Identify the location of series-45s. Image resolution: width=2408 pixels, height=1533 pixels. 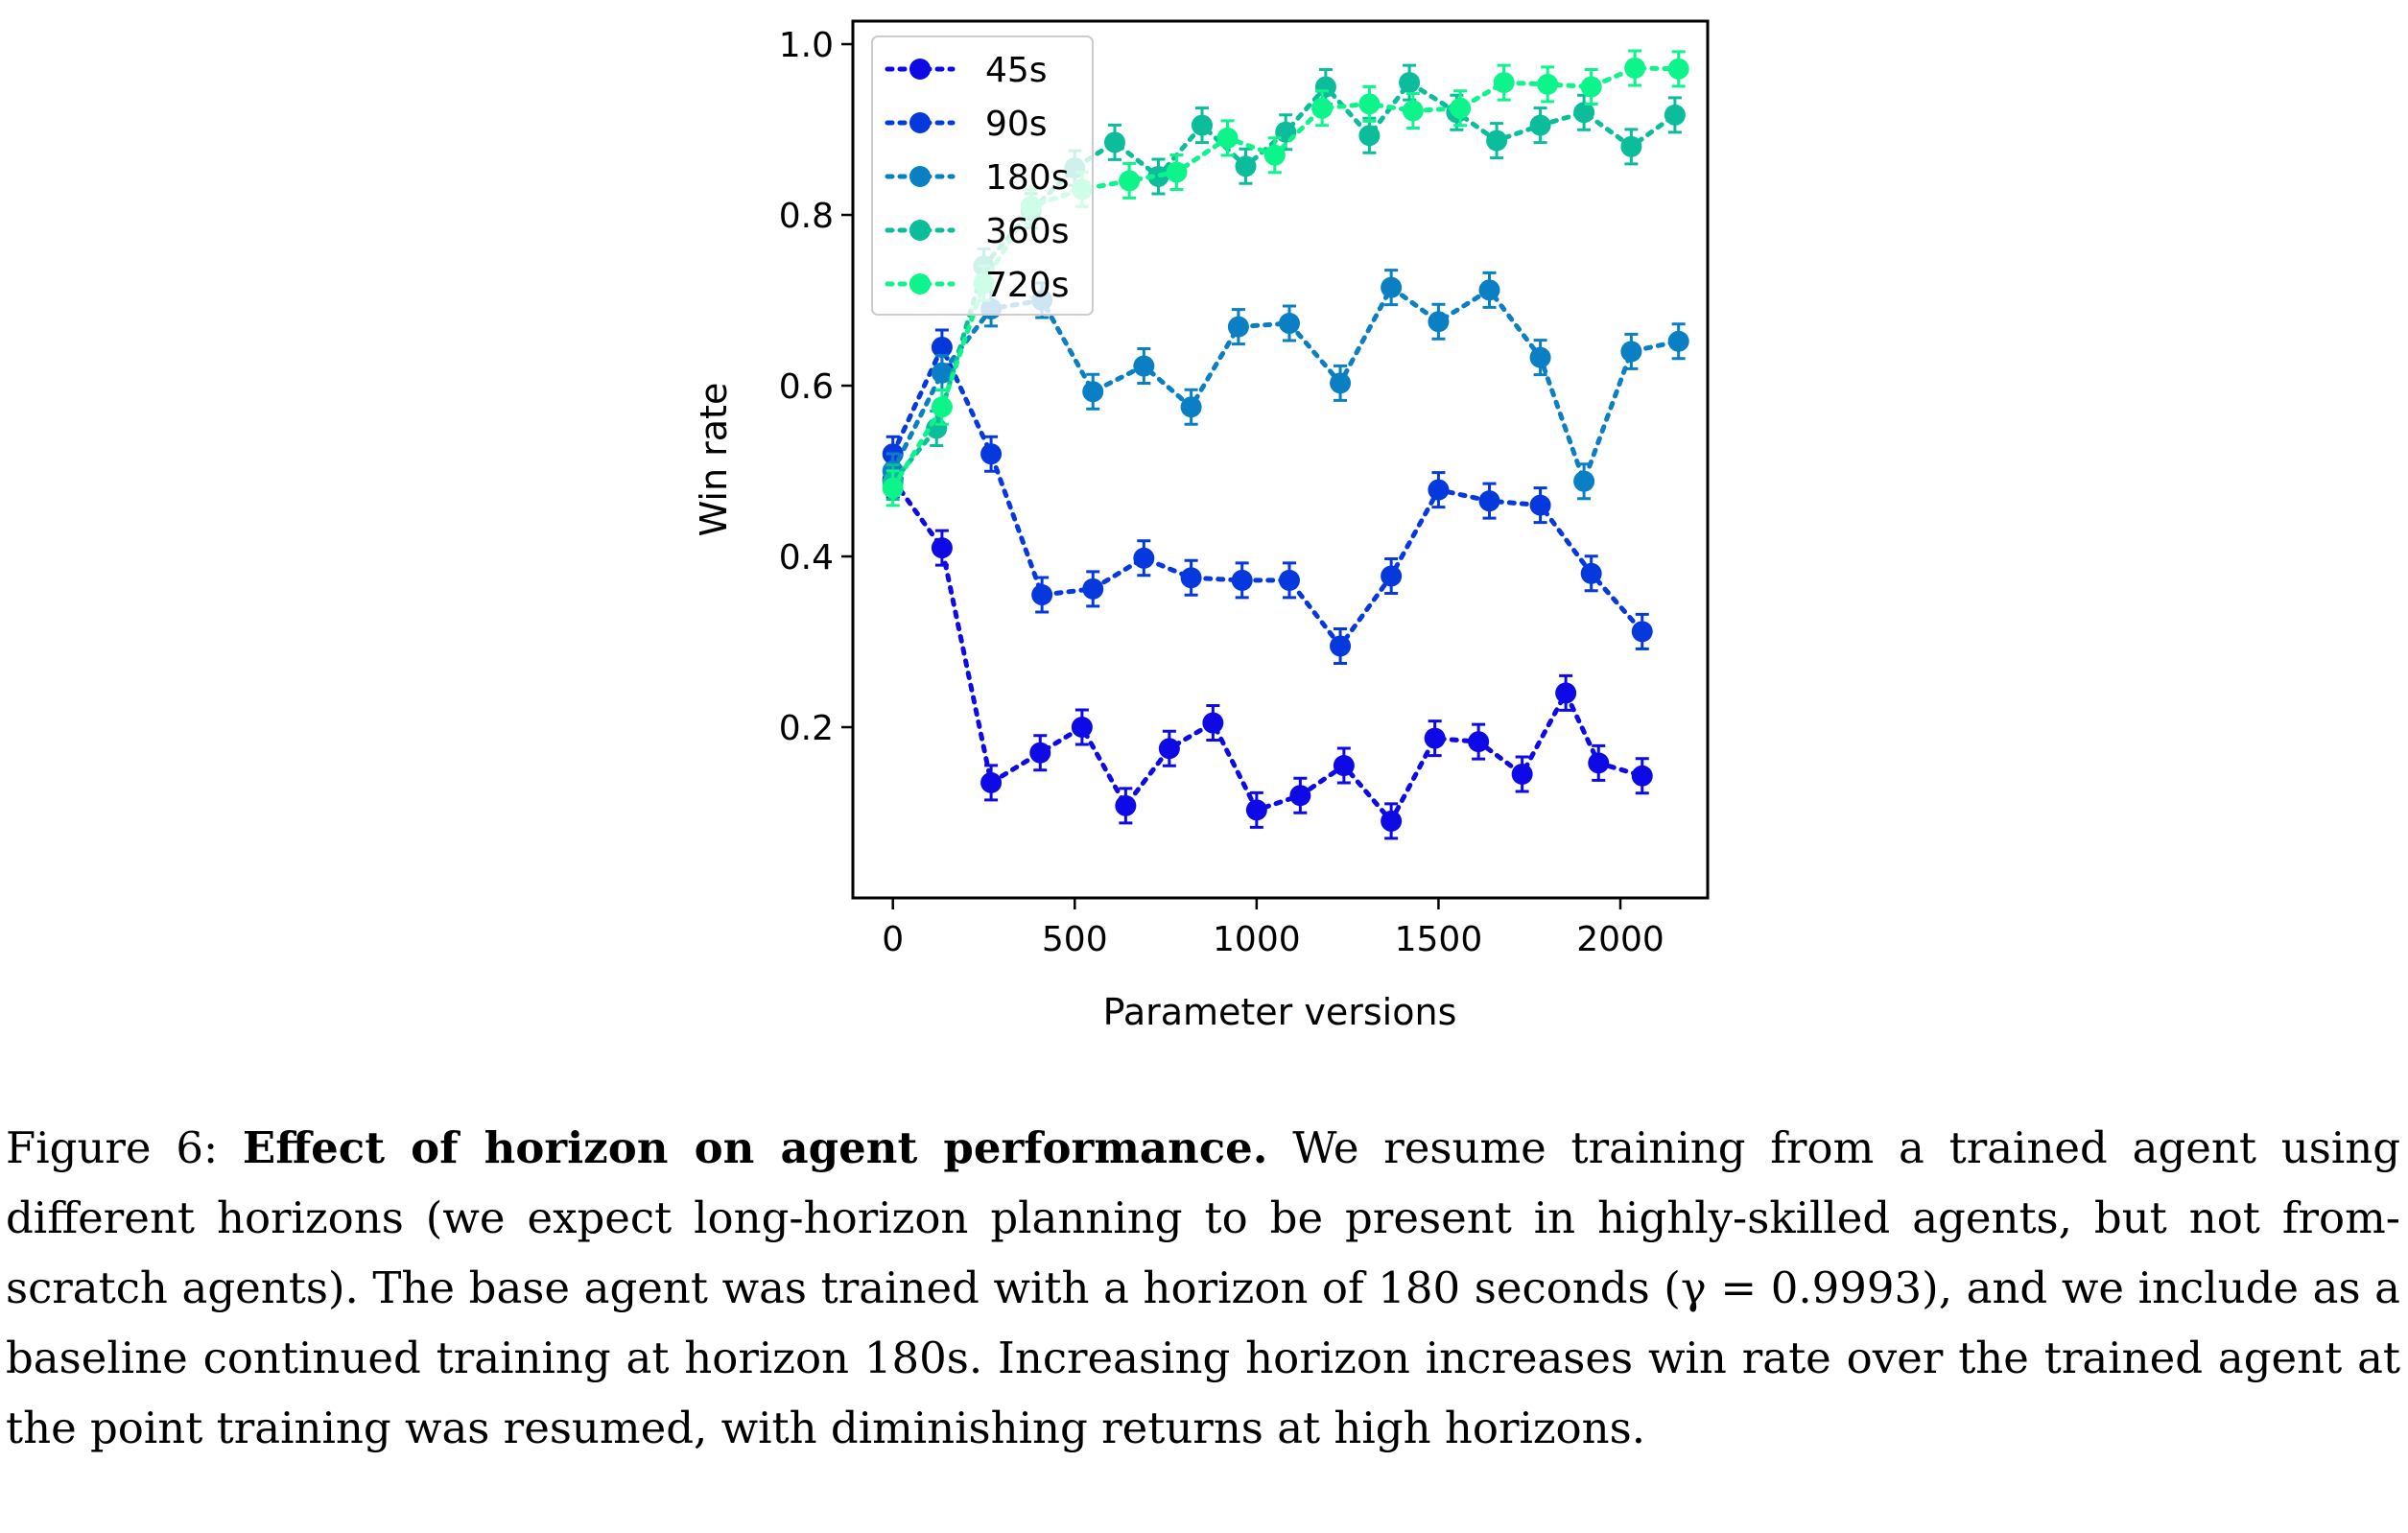
(1267, 650).